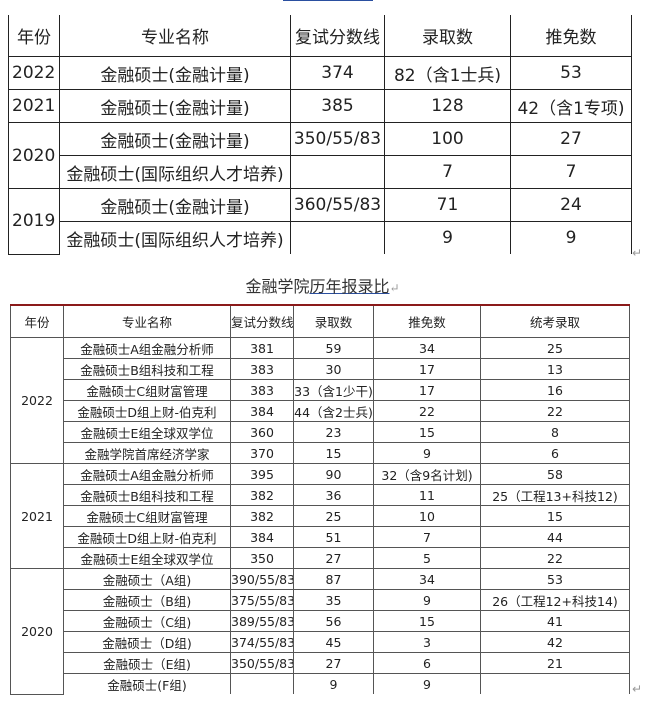 The width and height of the screenshot is (645, 704). What do you see at coordinates (349, 286) in the screenshot?
I see `caption-link: 历年报录比` at bounding box center [349, 286].